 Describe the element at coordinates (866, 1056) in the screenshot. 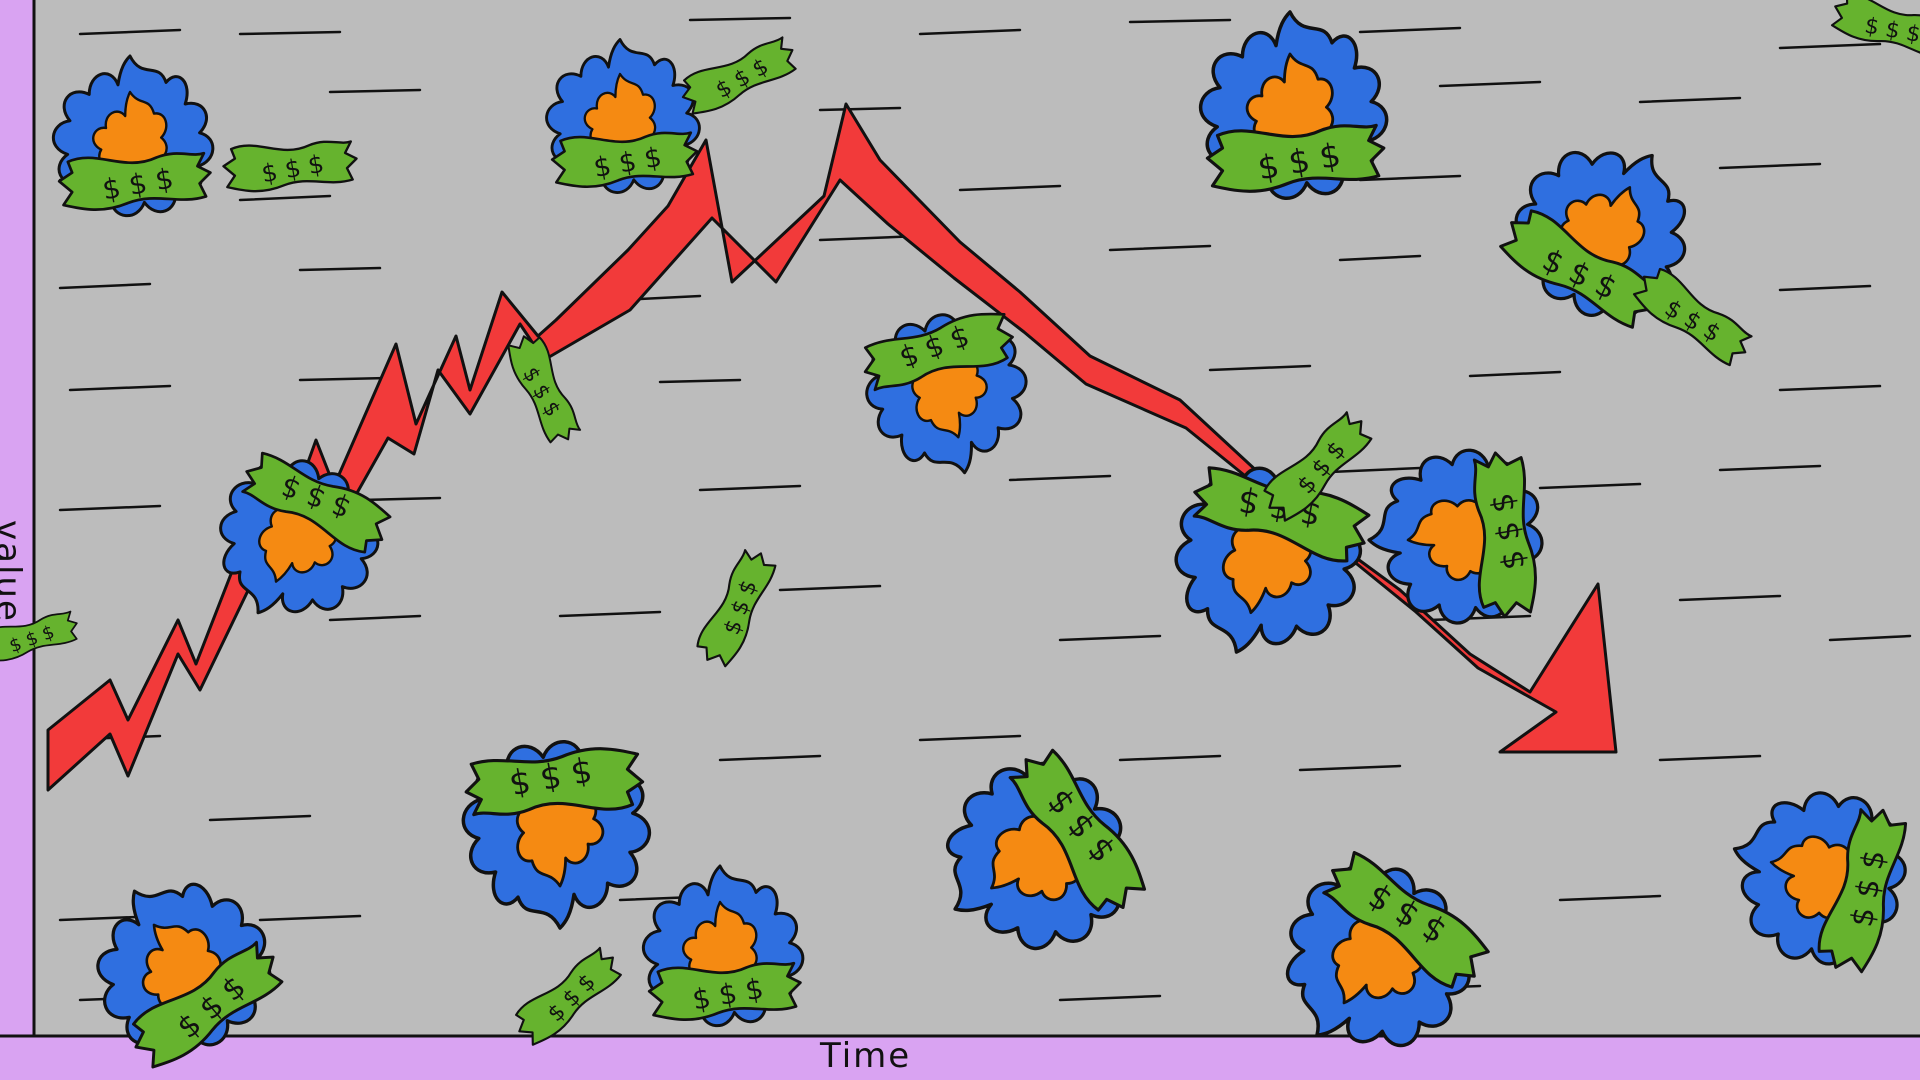

I see `x-axis-label: Time` at that location.